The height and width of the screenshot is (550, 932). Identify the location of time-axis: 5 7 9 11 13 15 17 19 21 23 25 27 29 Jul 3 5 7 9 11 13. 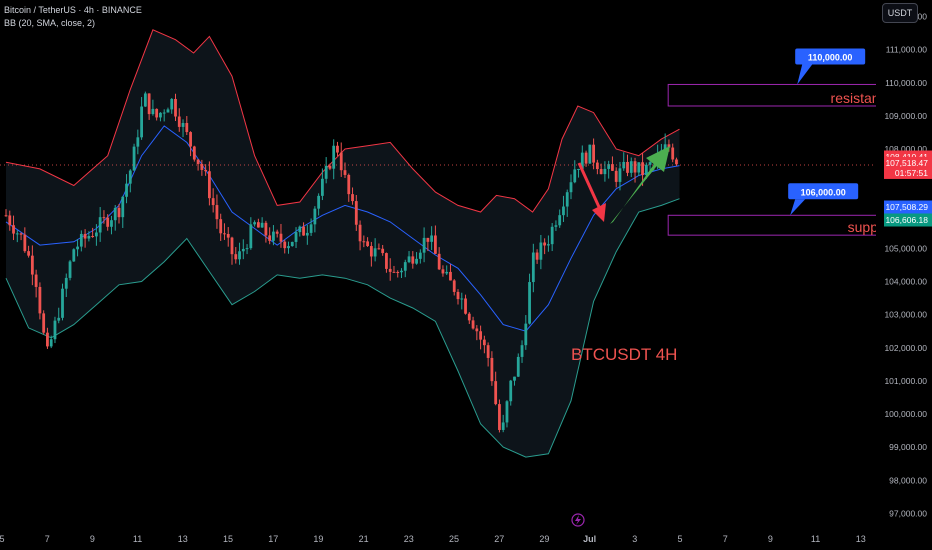
(438, 539).